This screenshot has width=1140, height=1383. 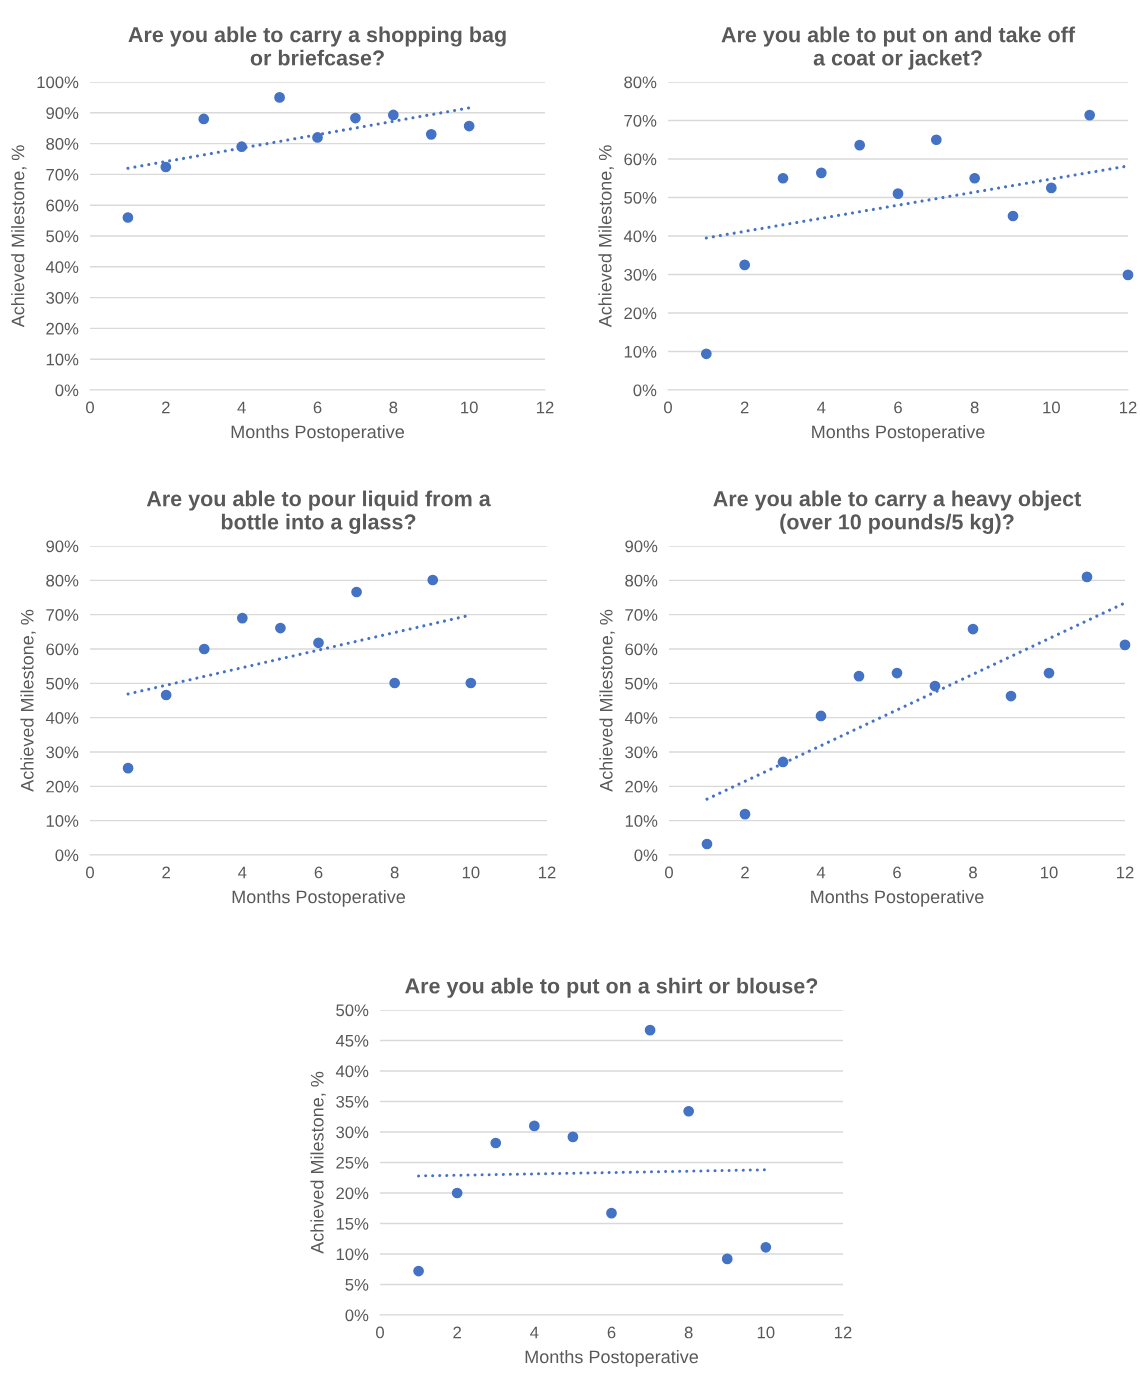 I want to click on y-tick-label: 10%, so click(x=62, y=359).